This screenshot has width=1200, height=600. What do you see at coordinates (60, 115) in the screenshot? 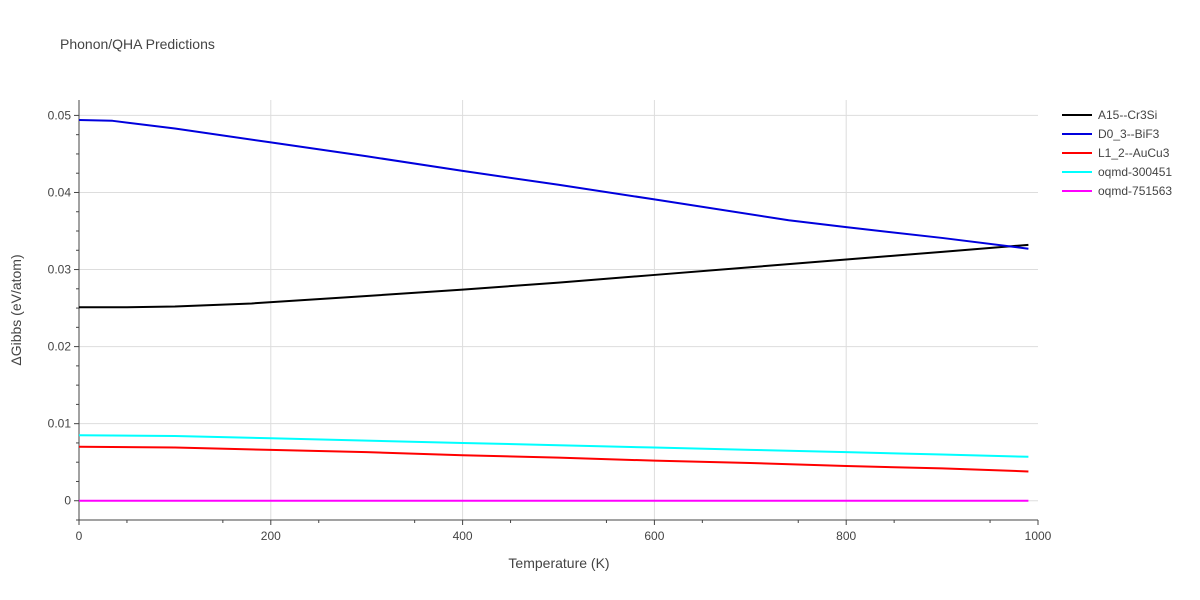
I see `y-tick-label: 0.05` at bounding box center [60, 115].